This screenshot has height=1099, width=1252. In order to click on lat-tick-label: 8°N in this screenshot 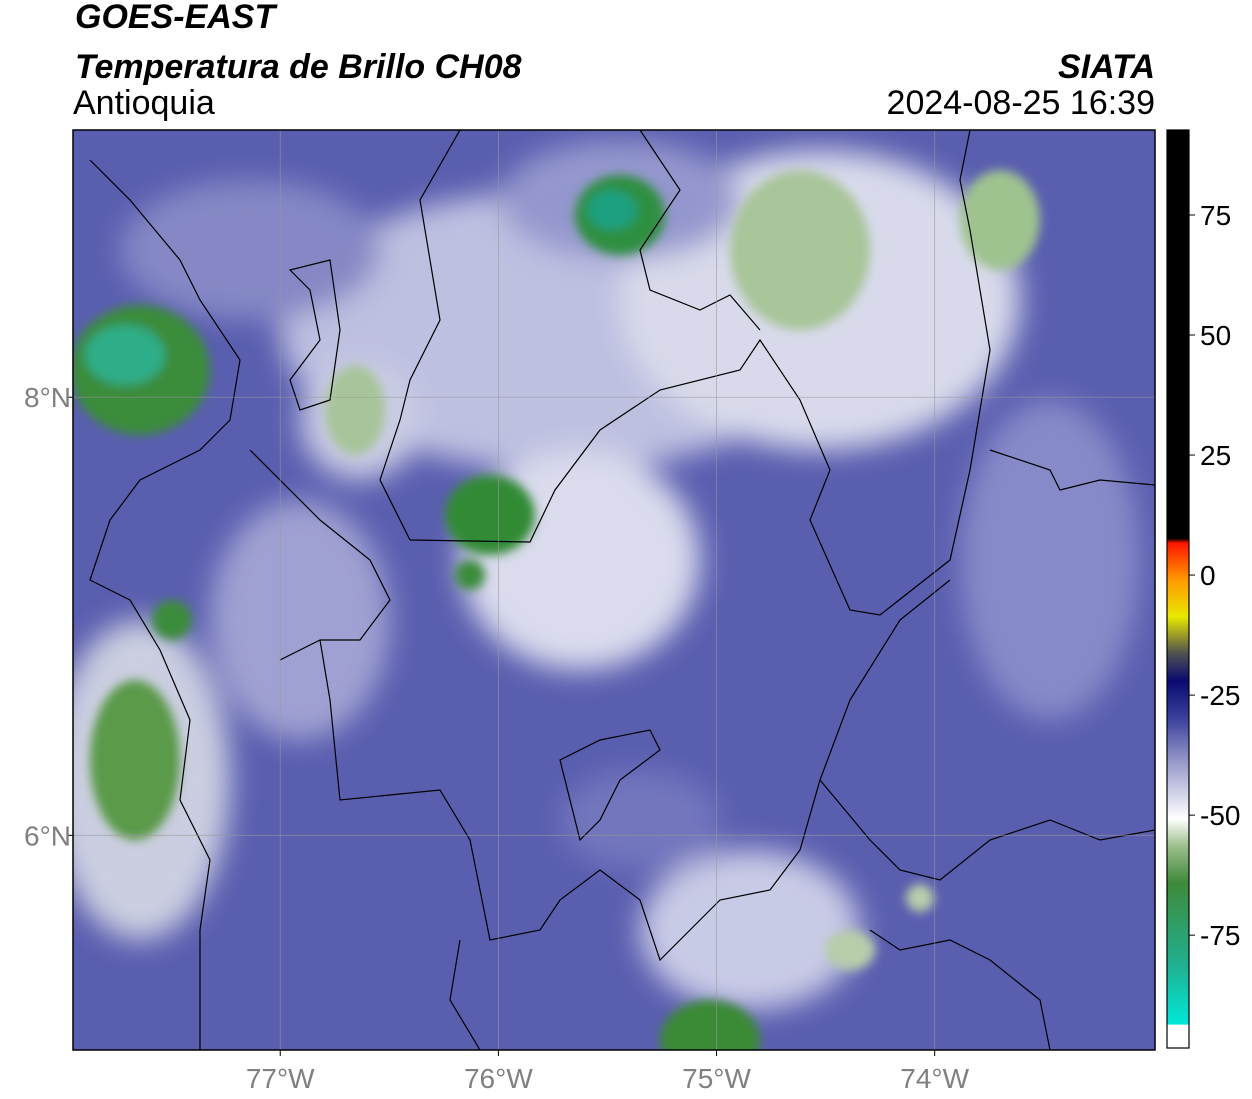, I will do `click(47, 397)`.